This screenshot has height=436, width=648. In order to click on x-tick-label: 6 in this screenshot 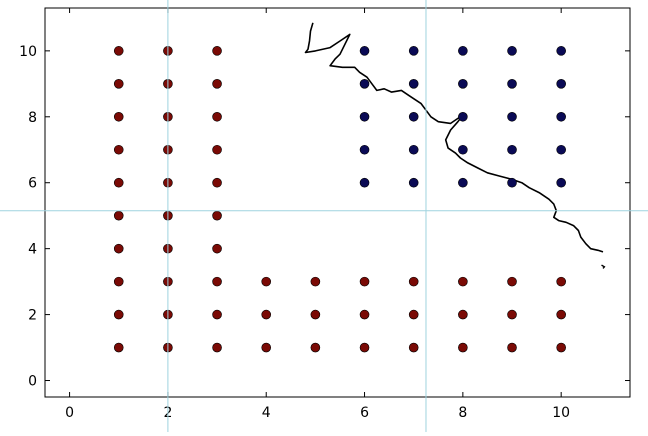, I will do `click(364, 413)`.